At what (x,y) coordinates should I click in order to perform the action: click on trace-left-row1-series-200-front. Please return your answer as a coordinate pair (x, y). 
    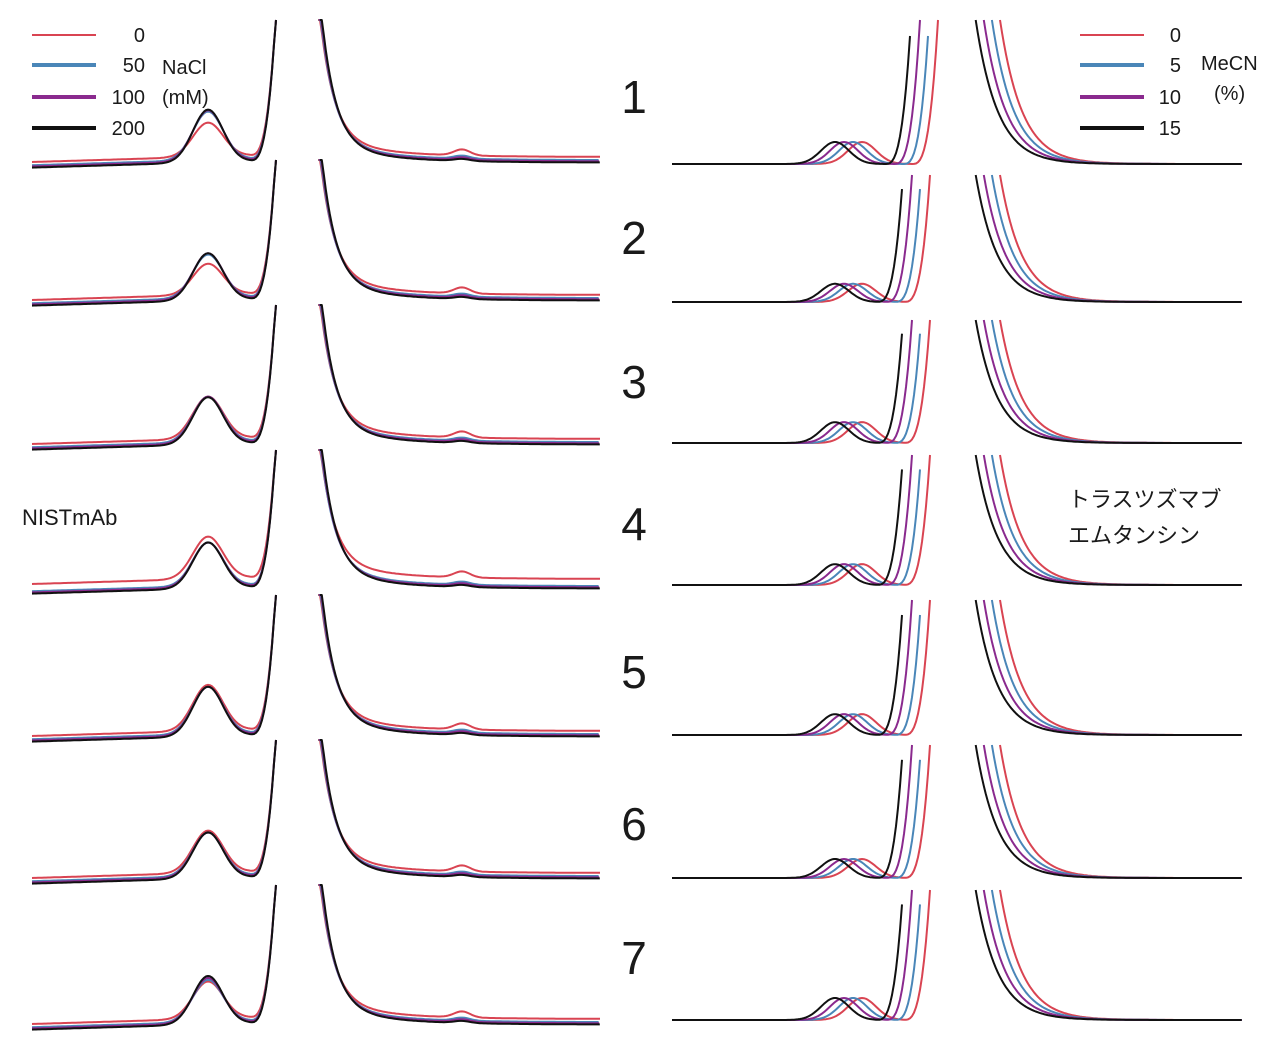
    Looking at the image, I should click on (154, 94).